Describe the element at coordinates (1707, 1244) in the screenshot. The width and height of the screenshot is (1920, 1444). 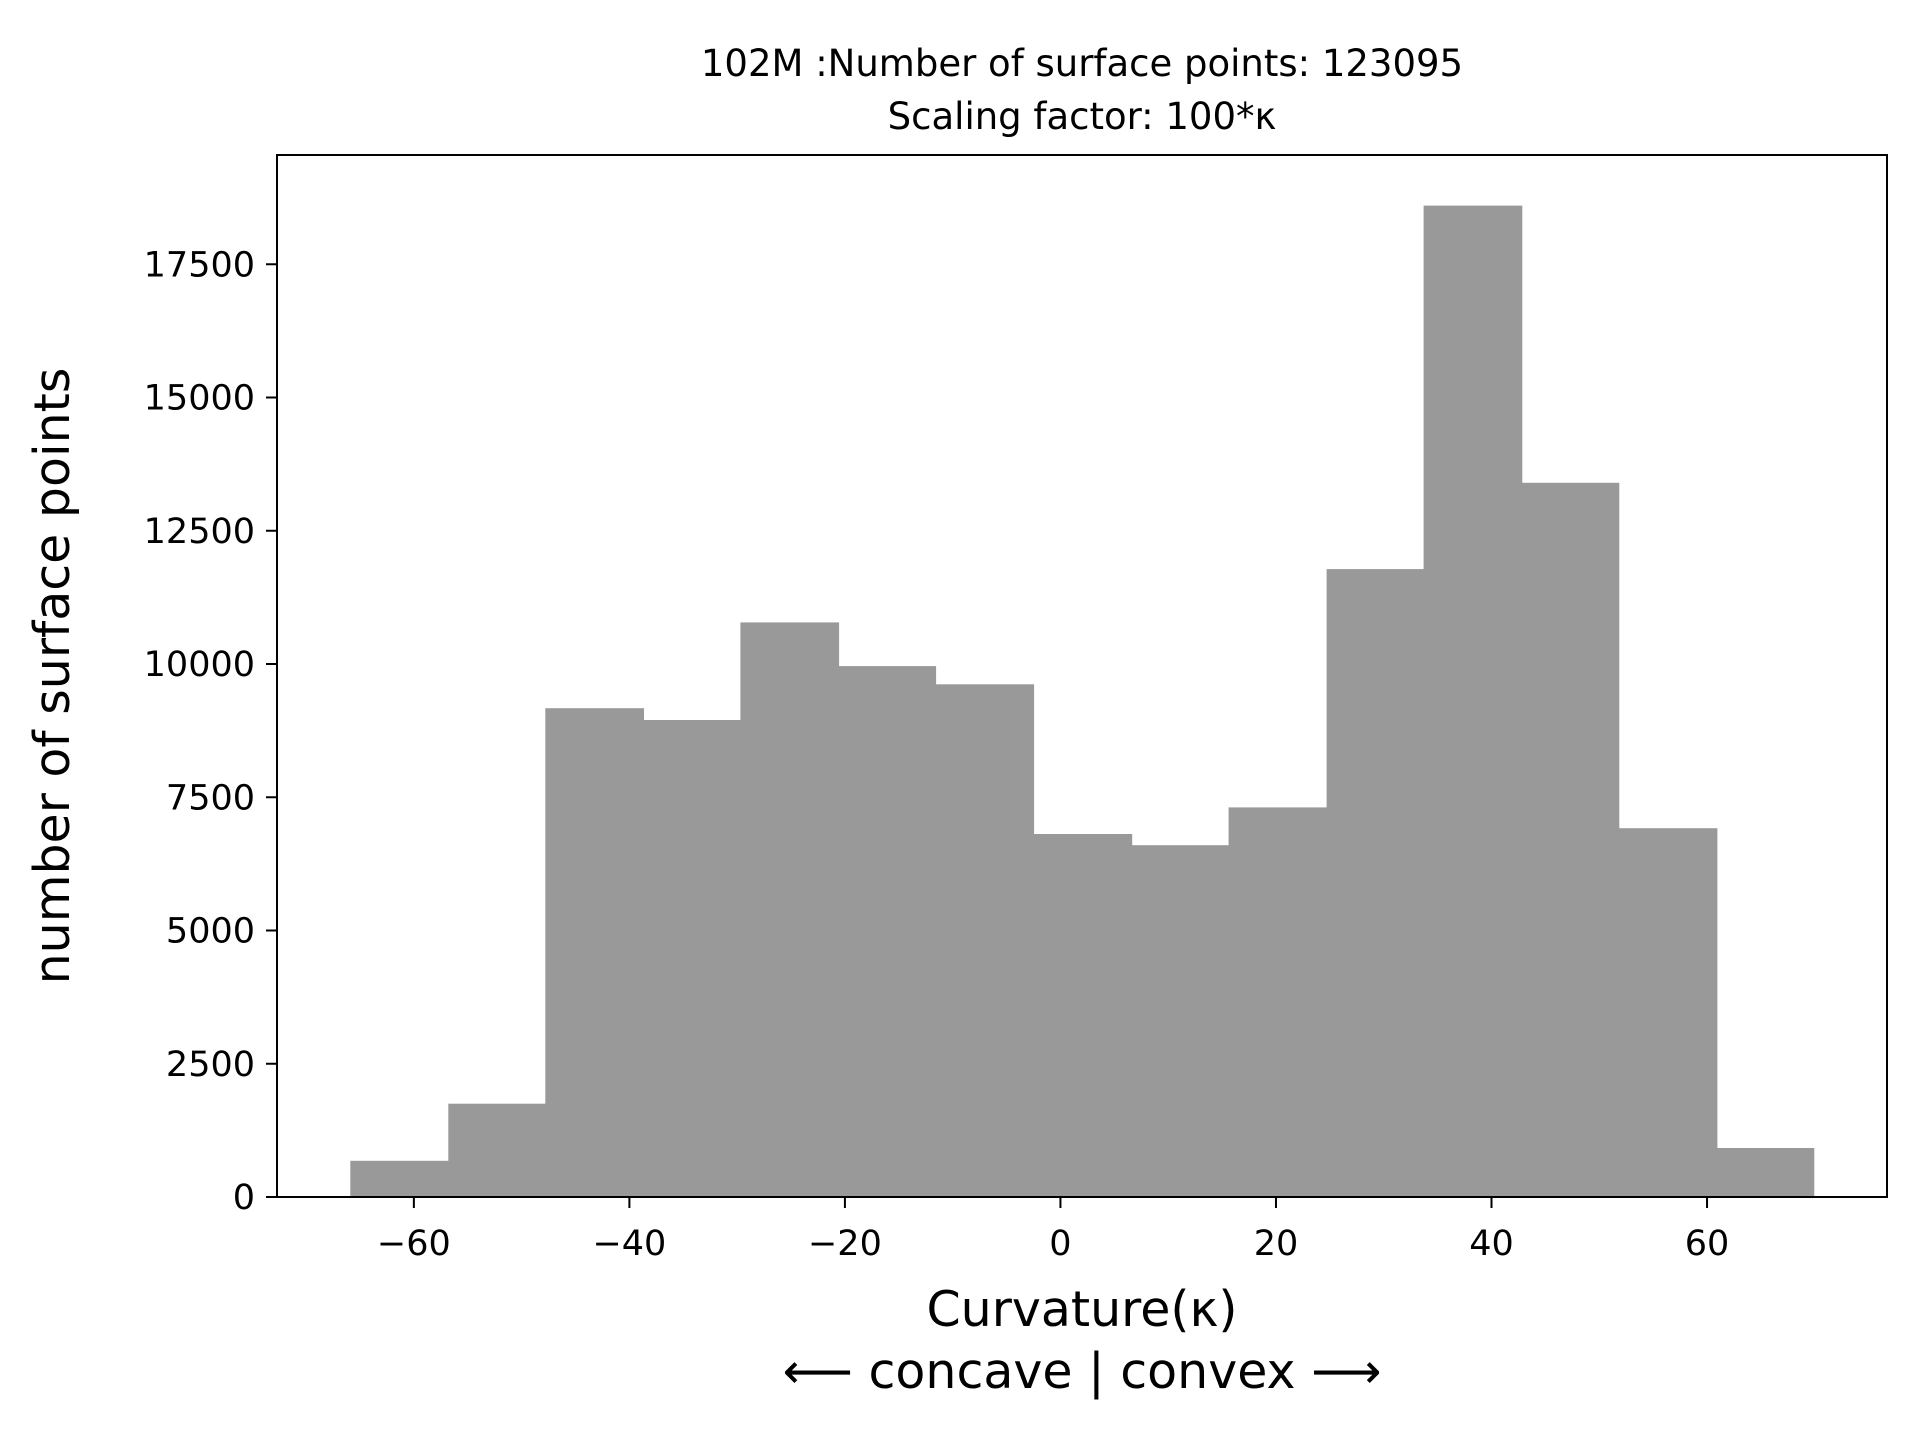
I see `x-tick-label: 60` at that location.